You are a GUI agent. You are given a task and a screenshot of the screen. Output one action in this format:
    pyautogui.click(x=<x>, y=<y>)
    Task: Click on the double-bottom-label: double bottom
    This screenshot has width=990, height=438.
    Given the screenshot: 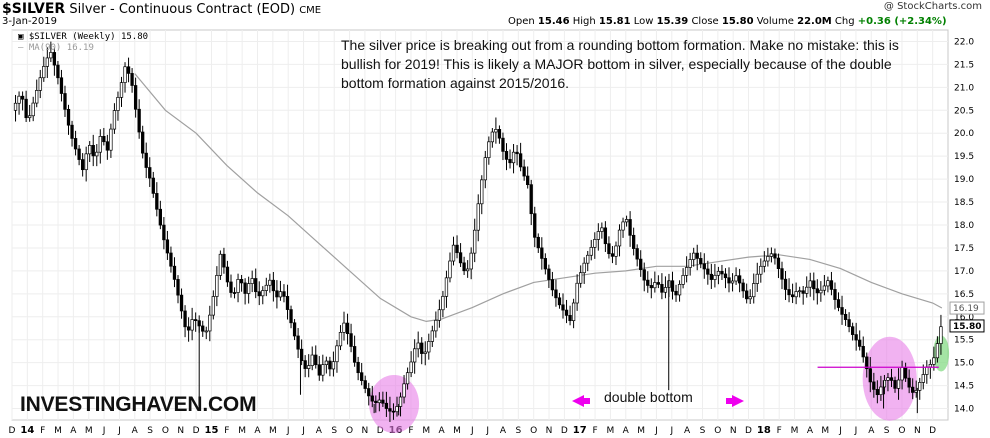 What is the action you would take?
    pyautogui.click(x=648, y=397)
    